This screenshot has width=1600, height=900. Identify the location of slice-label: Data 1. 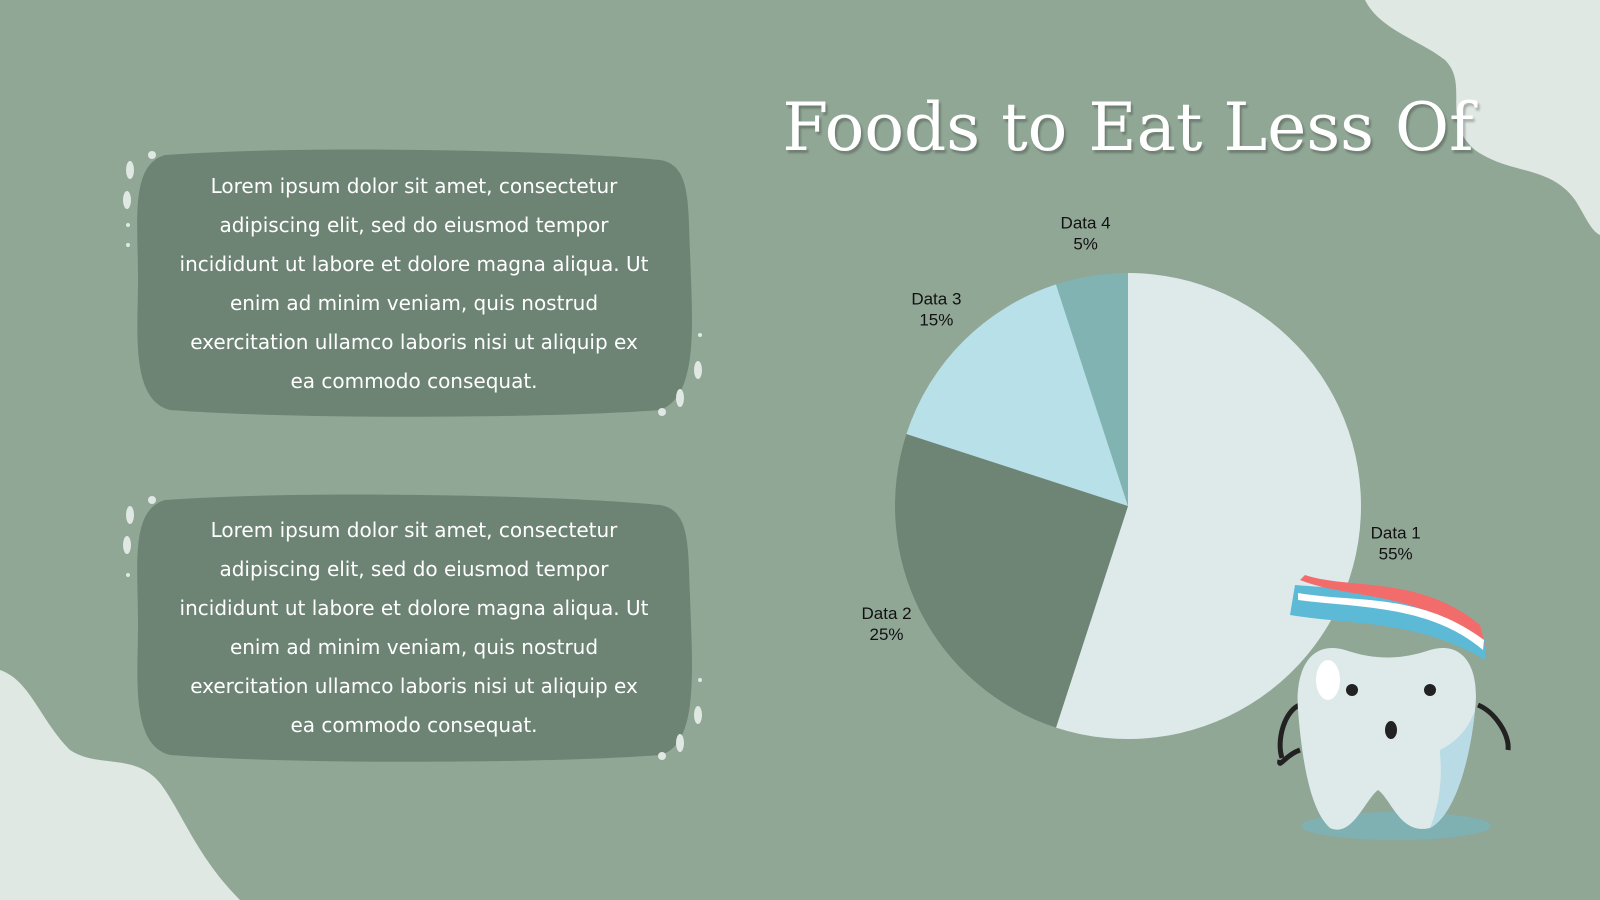
(1396, 532).